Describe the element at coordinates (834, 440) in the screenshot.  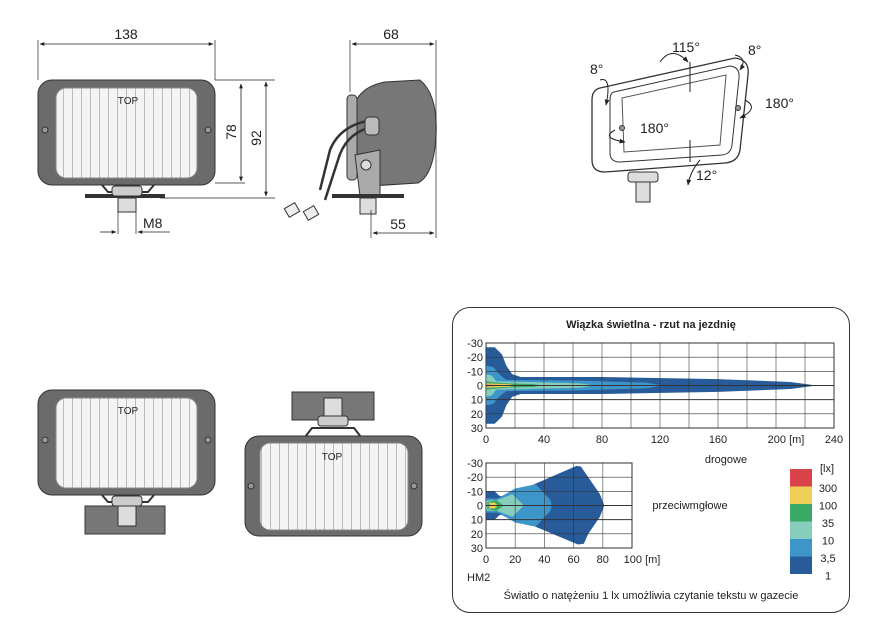
I see `x-tick-label: 240` at that location.